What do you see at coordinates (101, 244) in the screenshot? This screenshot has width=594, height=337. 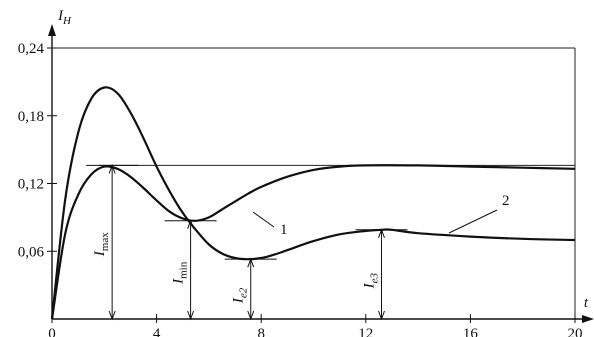 I see `dimension-label-max: Imax` at bounding box center [101, 244].